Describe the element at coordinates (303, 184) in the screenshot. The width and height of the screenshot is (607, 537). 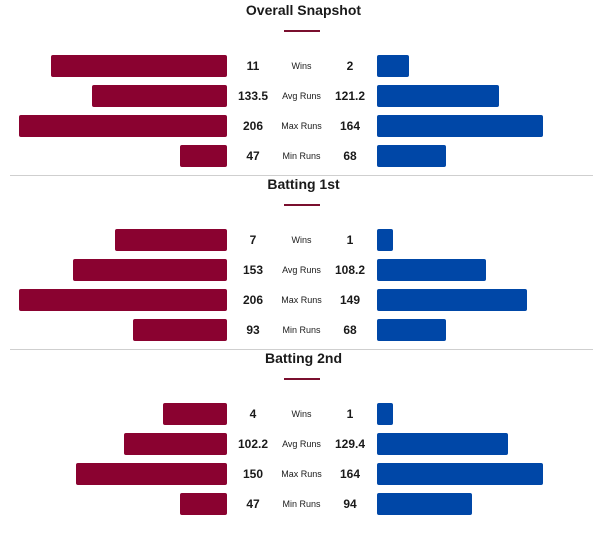
I see `section-title: Batting 1st` at that location.